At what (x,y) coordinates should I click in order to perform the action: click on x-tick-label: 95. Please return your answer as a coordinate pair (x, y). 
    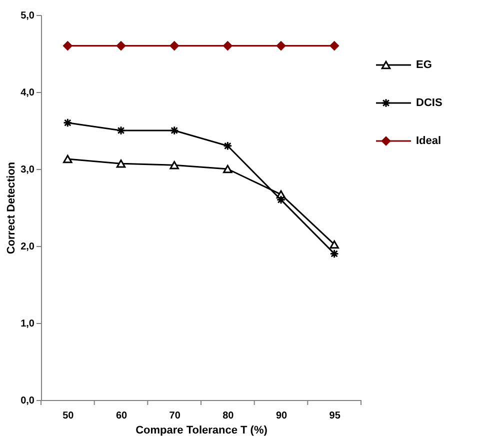
    Looking at the image, I should click on (335, 416).